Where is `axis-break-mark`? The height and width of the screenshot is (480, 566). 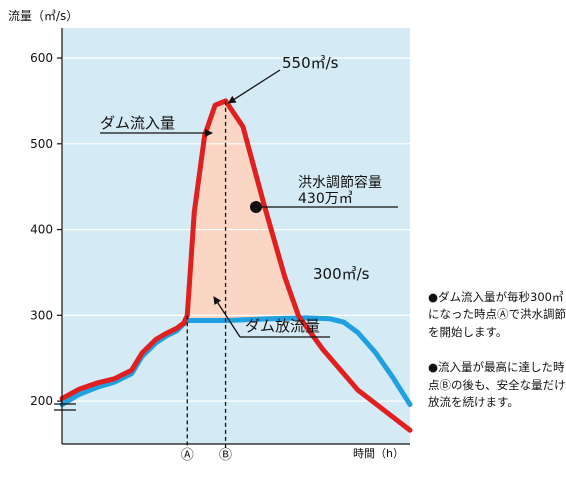
axis-break-mark is located at coordinates (65, 407).